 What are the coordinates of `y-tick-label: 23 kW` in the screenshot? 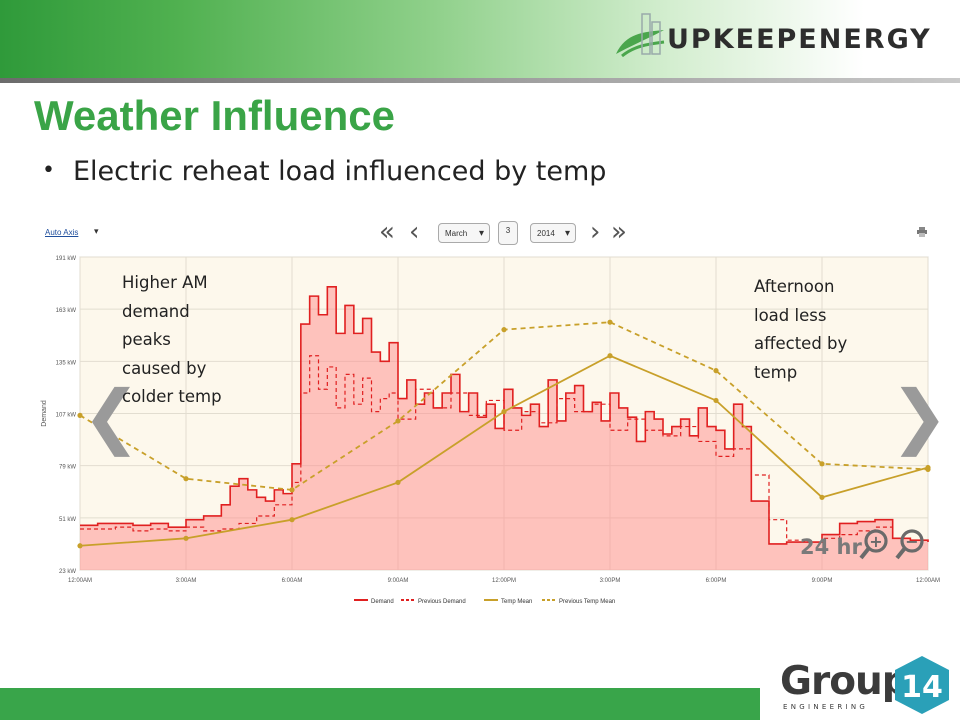 It's located at (67, 572).